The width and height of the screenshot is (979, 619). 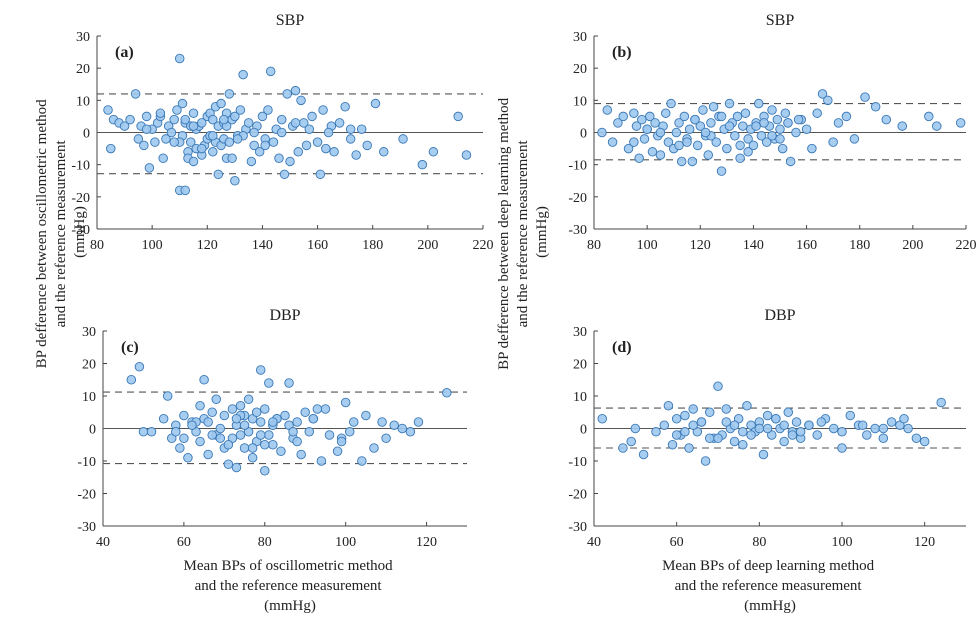 What do you see at coordinates (61, 234) in the screenshot?
I see `ylabel-left-line-2: and the reference measurement` at bounding box center [61, 234].